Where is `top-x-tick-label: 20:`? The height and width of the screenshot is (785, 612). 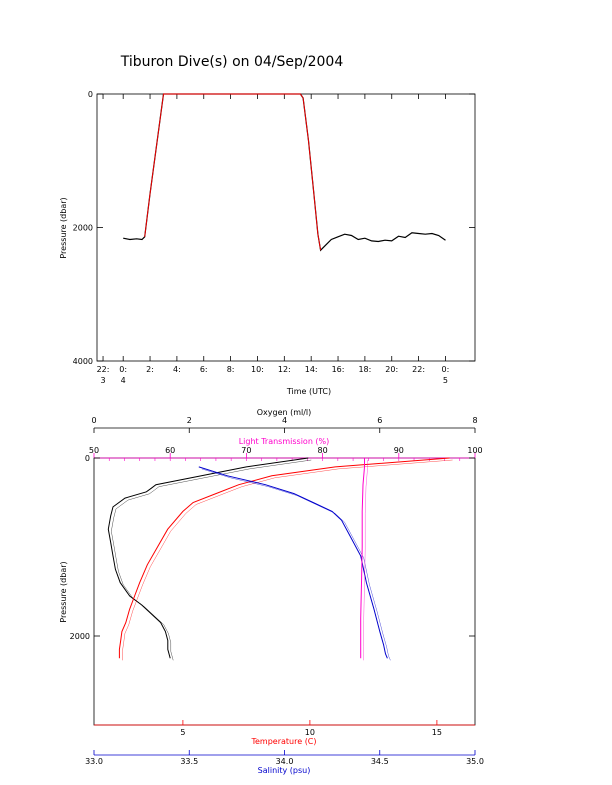 top-x-tick-label: 20: is located at coordinates (391, 369).